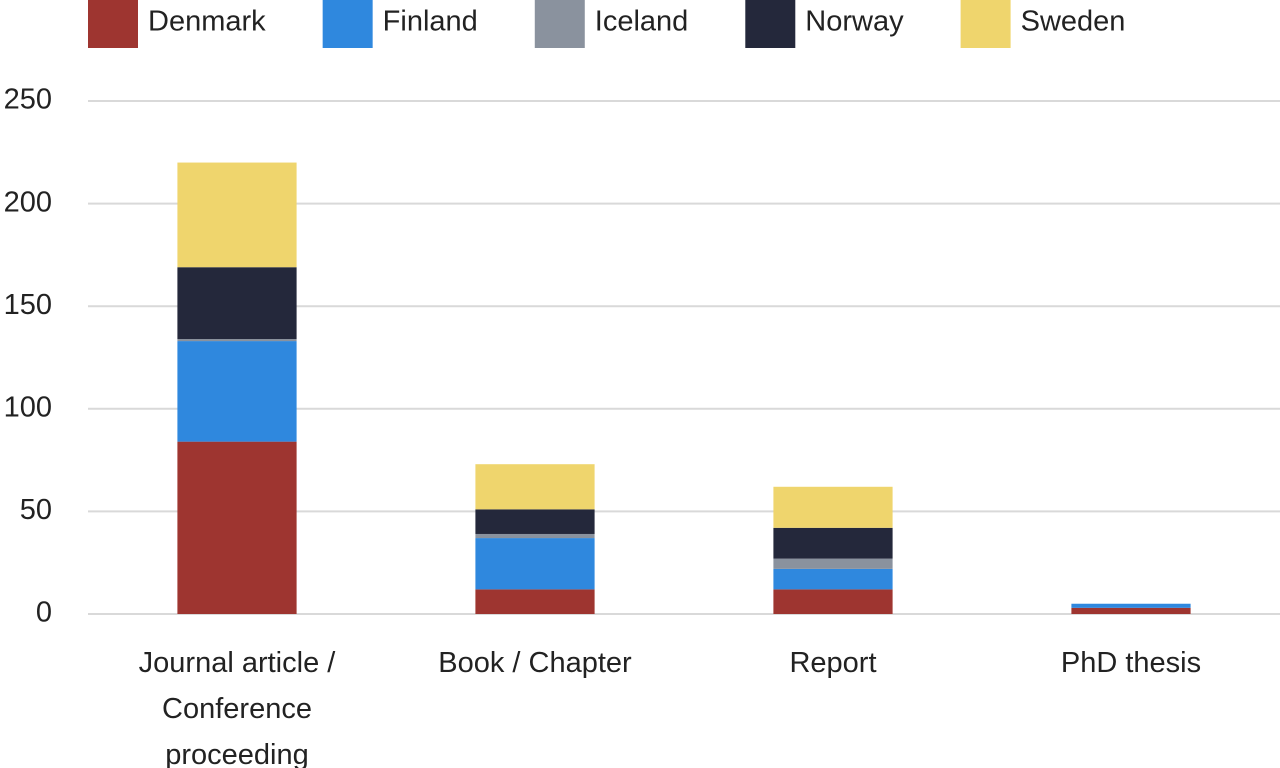 This screenshot has height=768, width=1280. Describe the element at coordinates (28, 202) in the screenshot. I see `y-tick-label: 200` at that location.